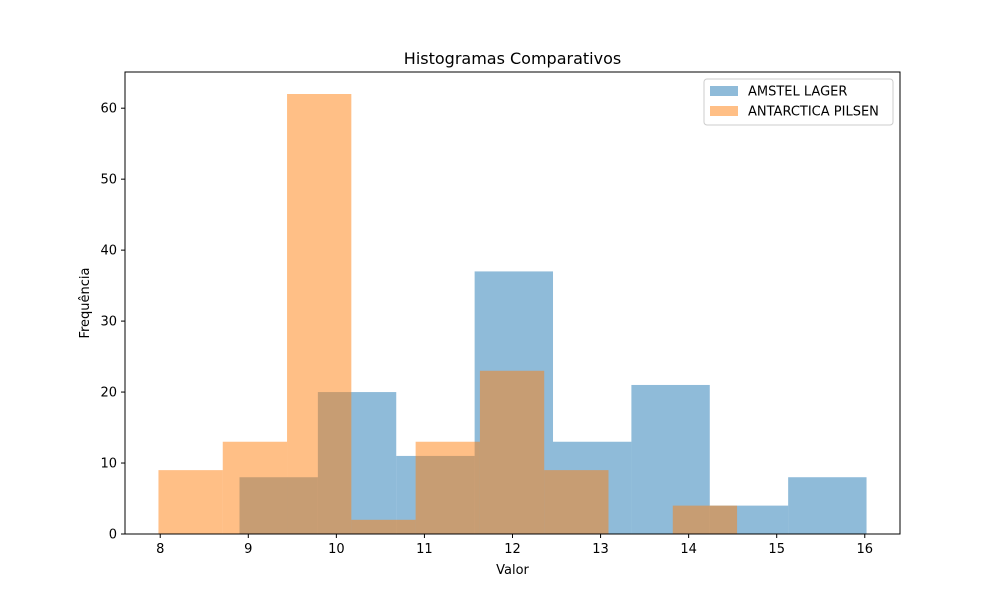  What do you see at coordinates (600, 549) in the screenshot?
I see `x-tick-label: 13` at bounding box center [600, 549].